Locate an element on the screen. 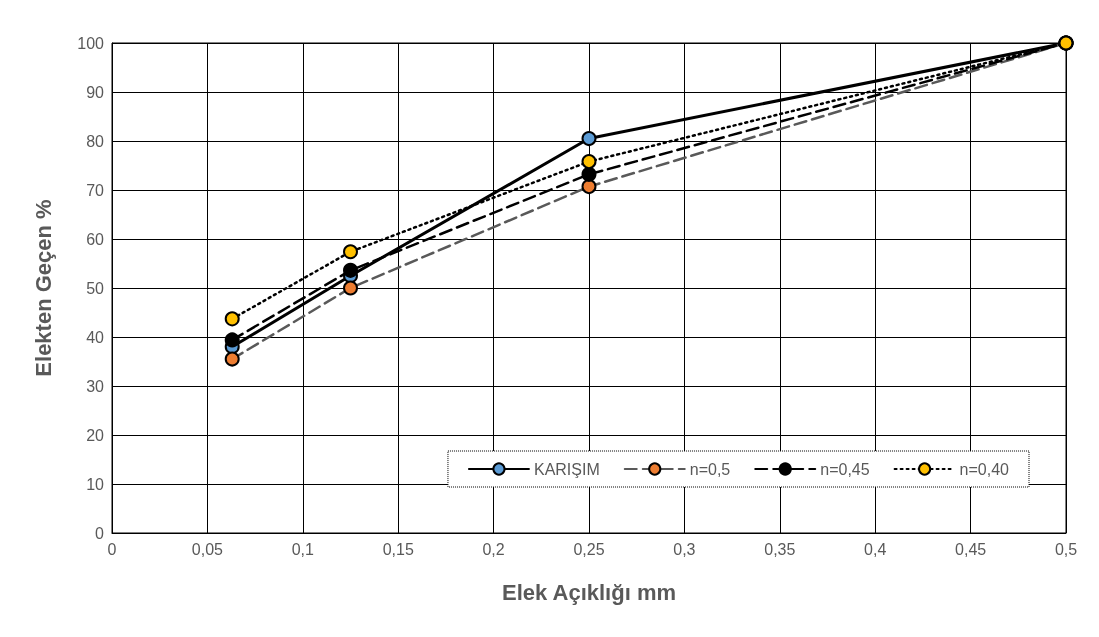 Image resolution: width=1099 pixels, height=637 pixels. x-tick-label: 0,2 is located at coordinates (493, 549).